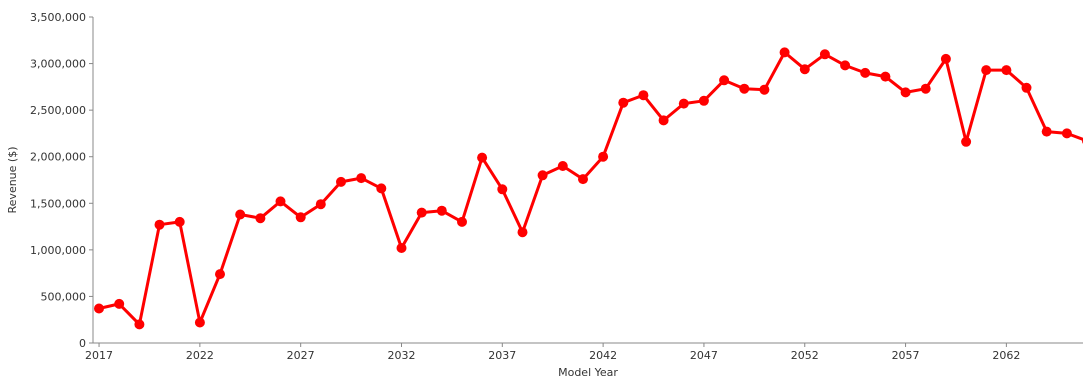 This screenshot has width=1083, height=383. What do you see at coordinates (704, 355) in the screenshot?
I see `x-tick-label: 2047` at bounding box center [704, 355].